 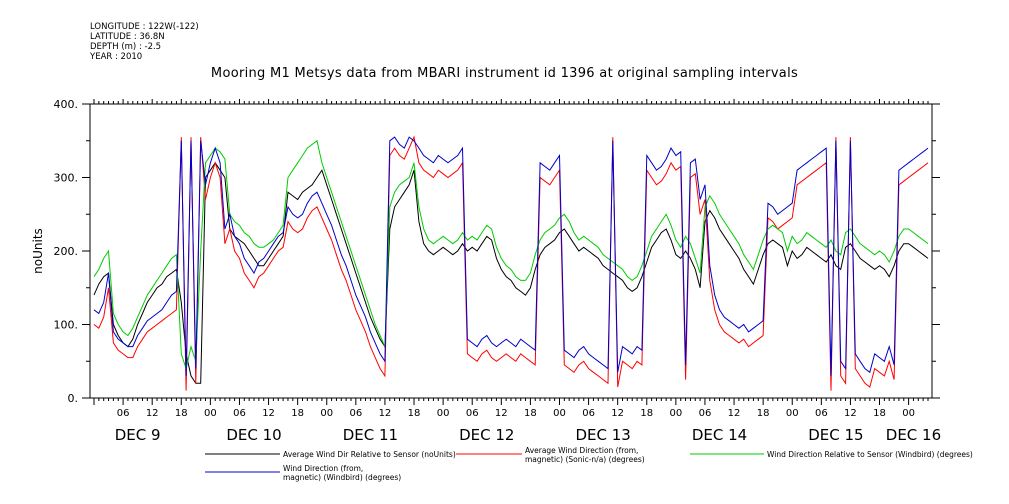 I want to click on latitude-text: LATITUDE : 36.8N, so click(x=127, y=37).